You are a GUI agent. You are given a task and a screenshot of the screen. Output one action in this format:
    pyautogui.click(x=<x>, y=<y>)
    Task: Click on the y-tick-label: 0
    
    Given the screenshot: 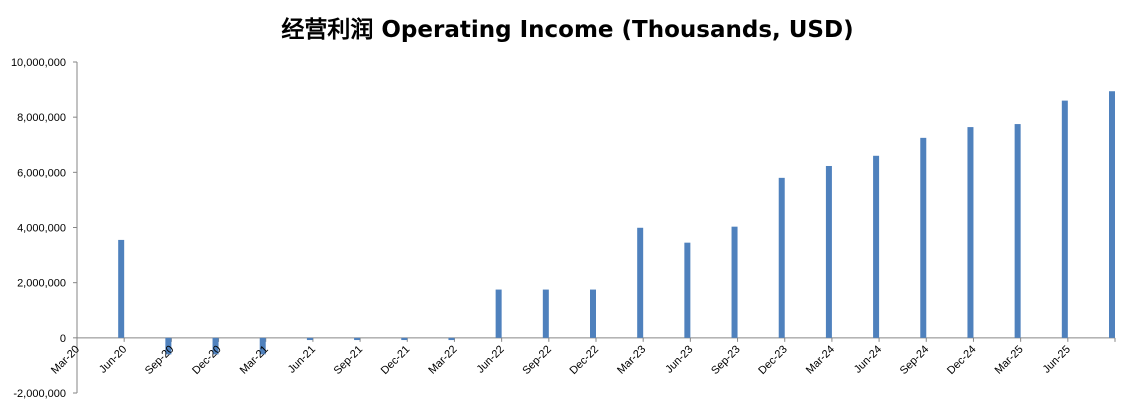 What is the action you would take?
    pyautogui.click(x=63, y=339)
    